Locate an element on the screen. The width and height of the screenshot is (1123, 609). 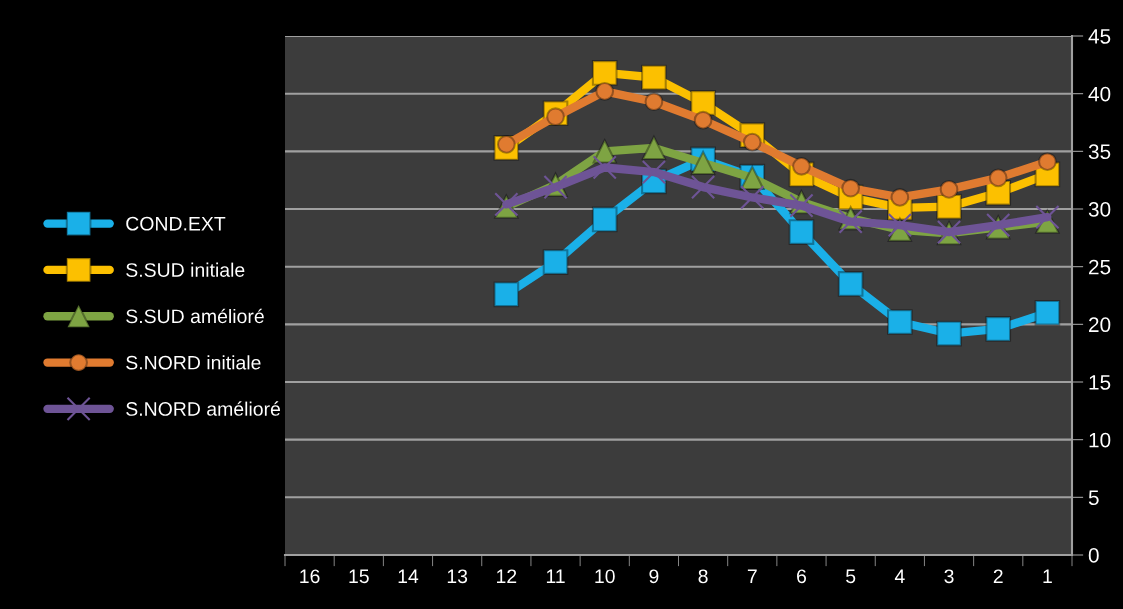
legend-label: S.SUD amélioré is located at coordinates (195, 316).